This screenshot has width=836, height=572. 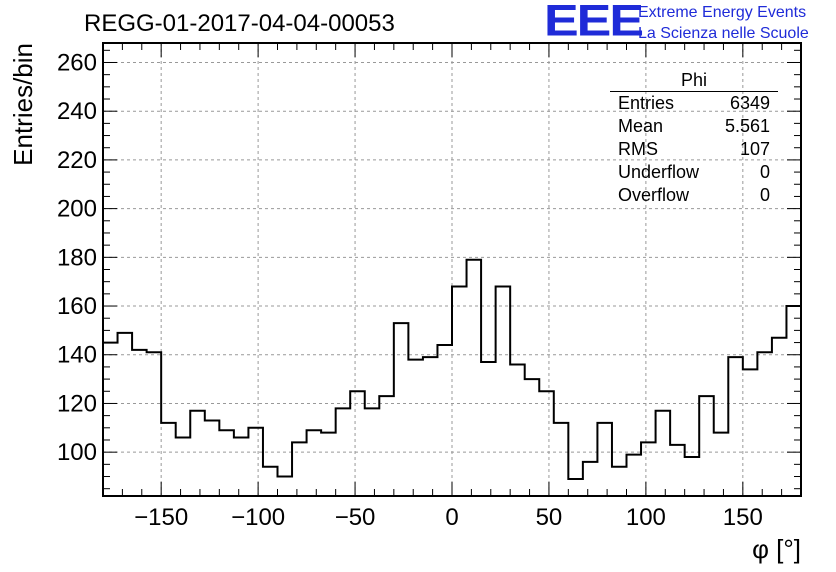 I want to click on x-axis-label: φ [°], so click(x=776, y=549).